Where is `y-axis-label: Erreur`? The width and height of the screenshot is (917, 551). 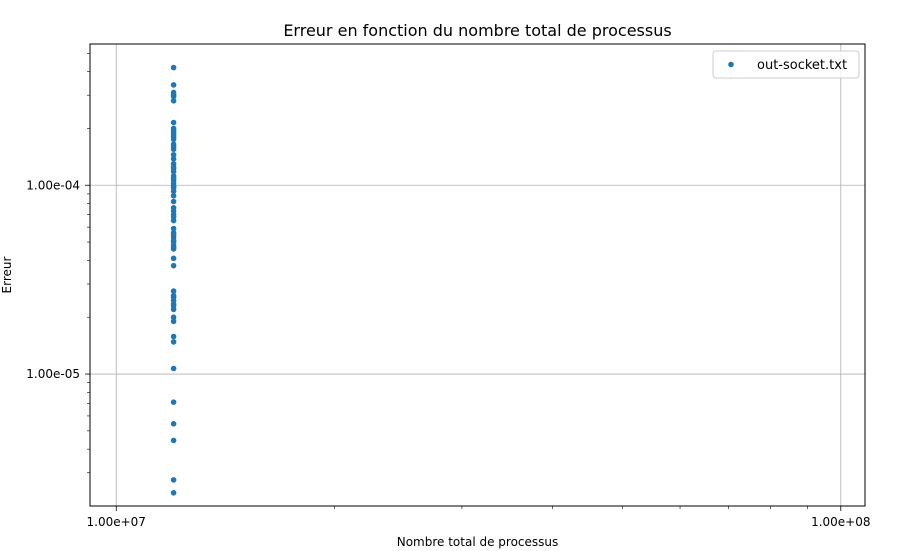 y-axis-label: Erreur is located at coordinates (7, 274).